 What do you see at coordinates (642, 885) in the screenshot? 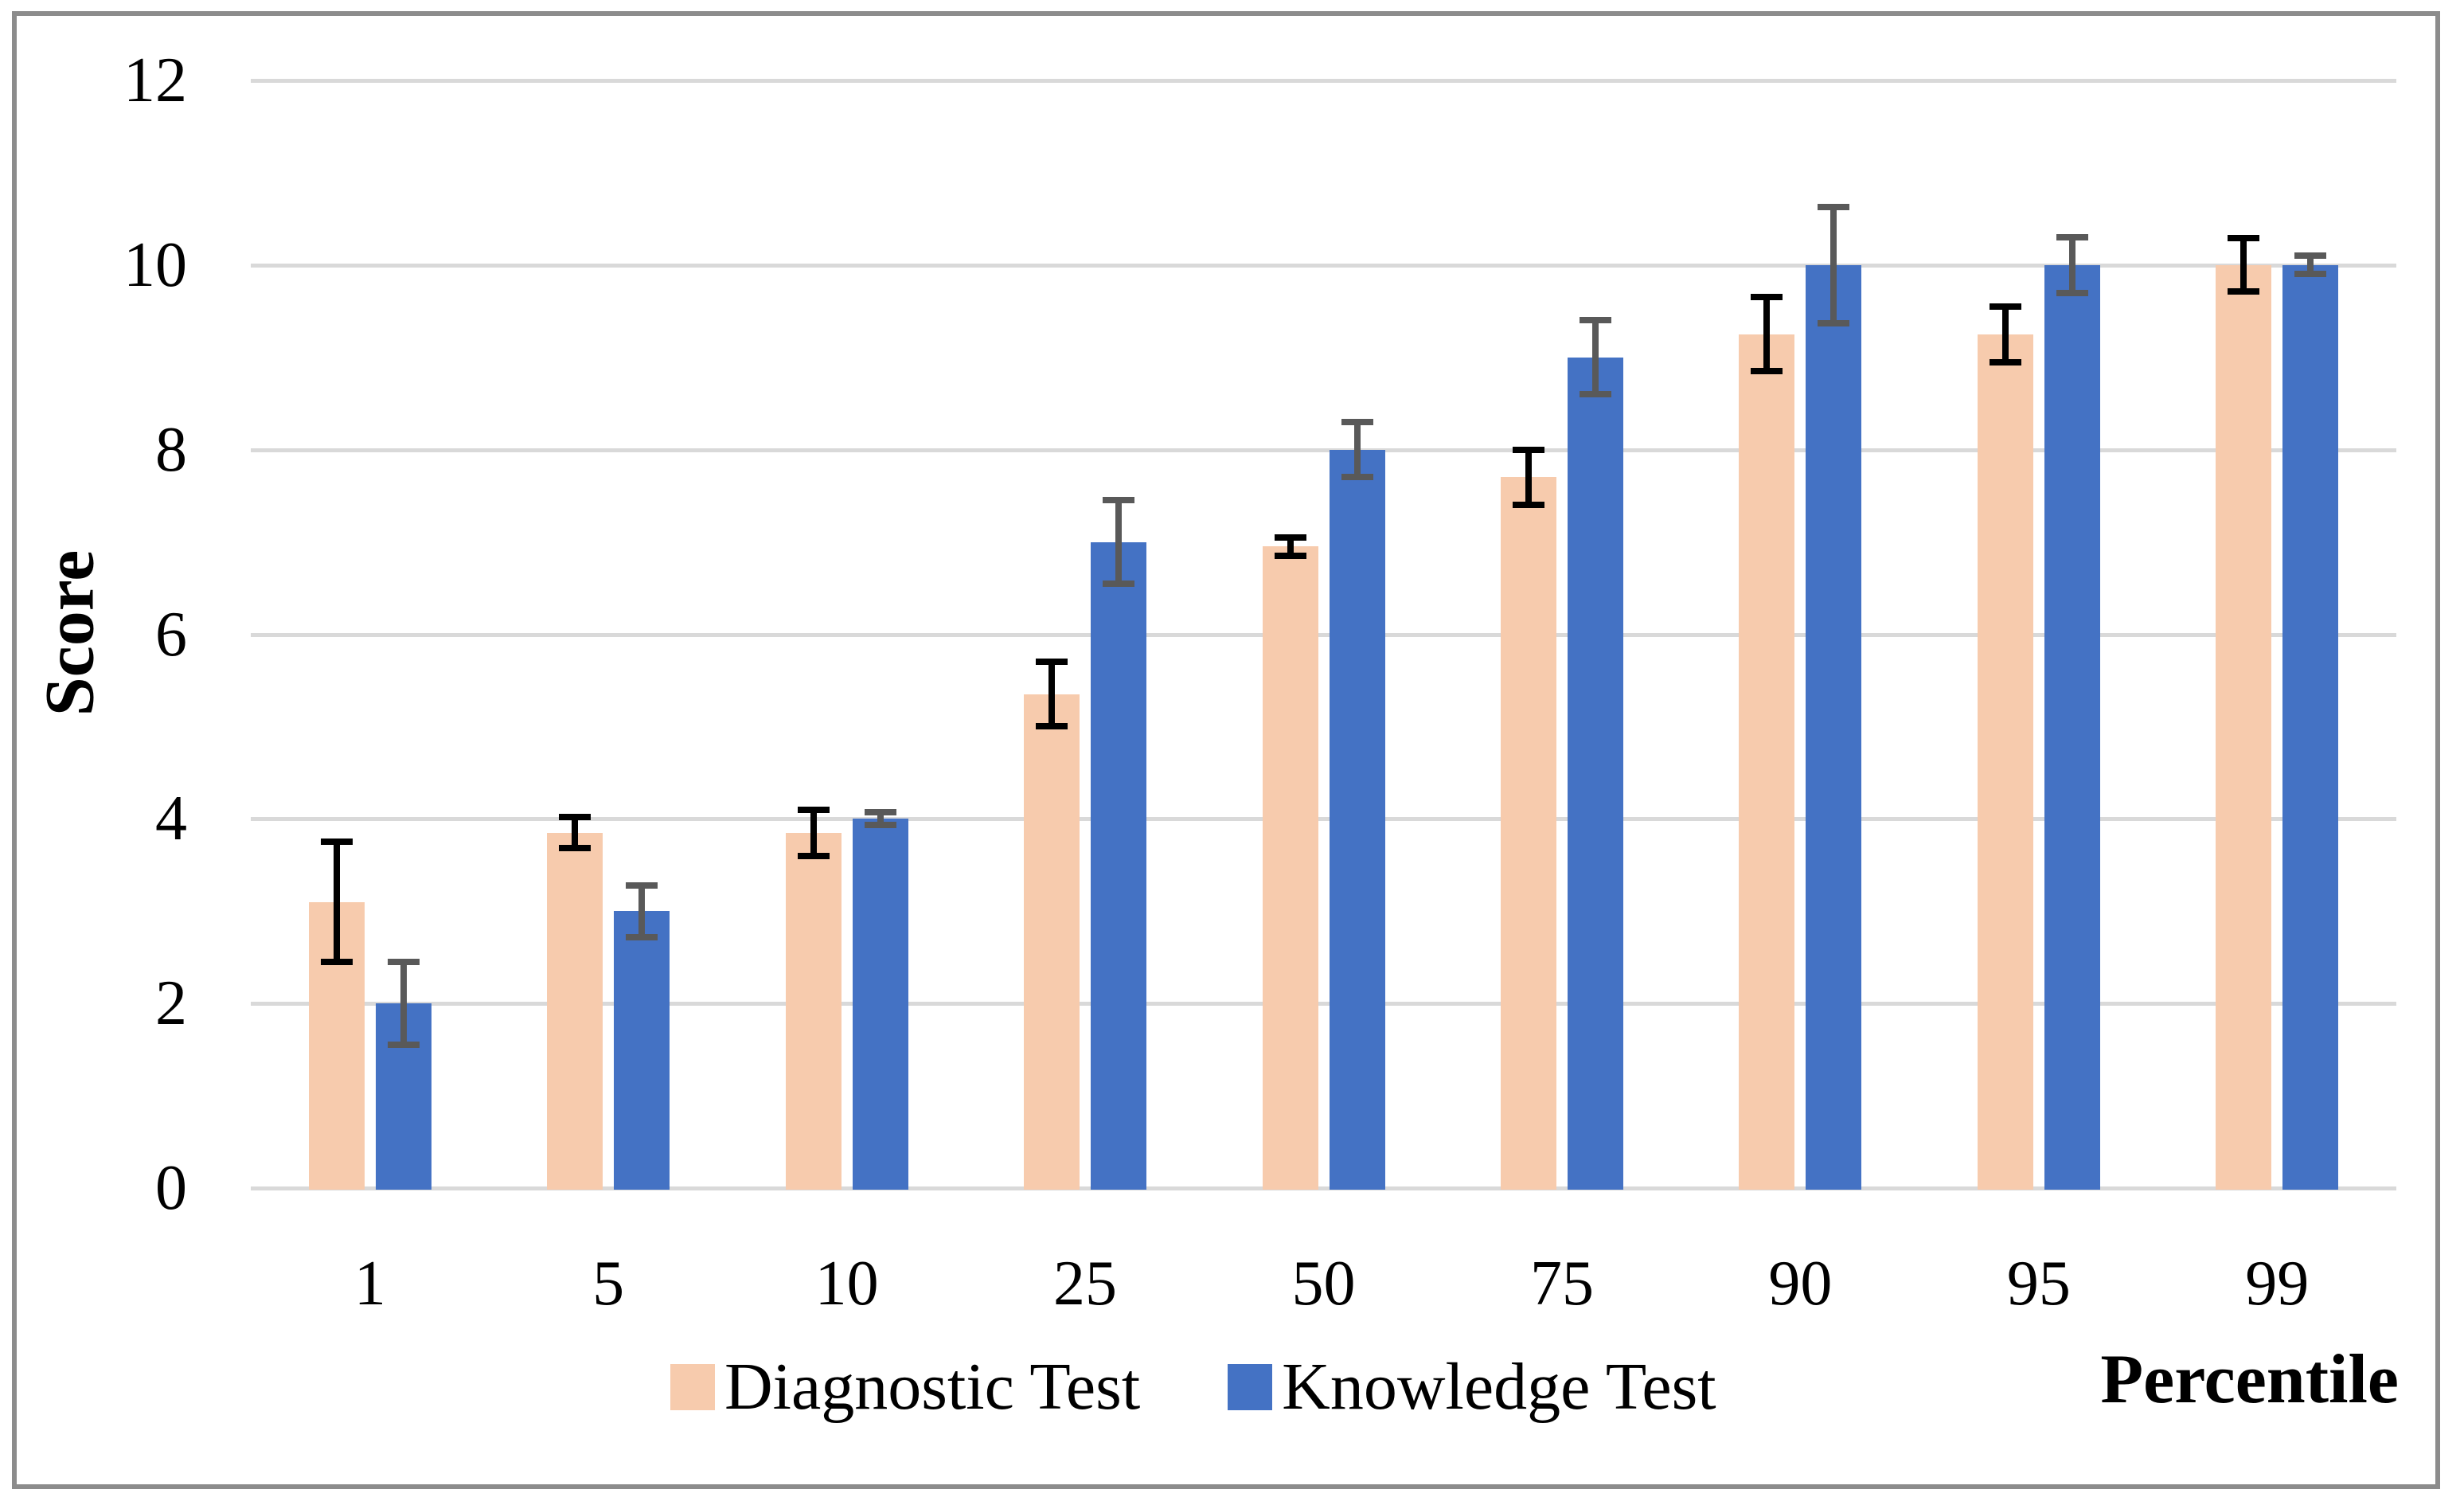
I see `error-bar-cap-top-knowledge-p5` at bounding box center [642, 885].